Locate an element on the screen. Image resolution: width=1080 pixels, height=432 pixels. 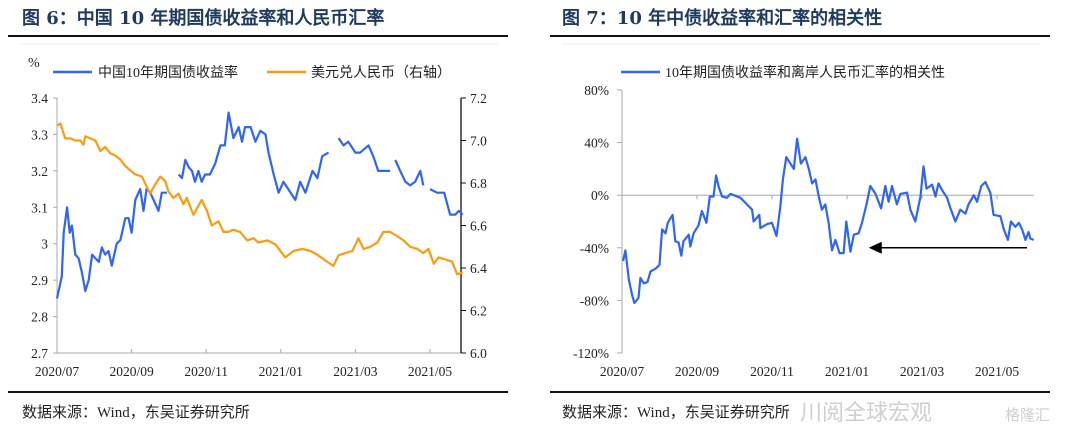
watermark-brand: 格隆汇 is located at coordinates (1027, 415).